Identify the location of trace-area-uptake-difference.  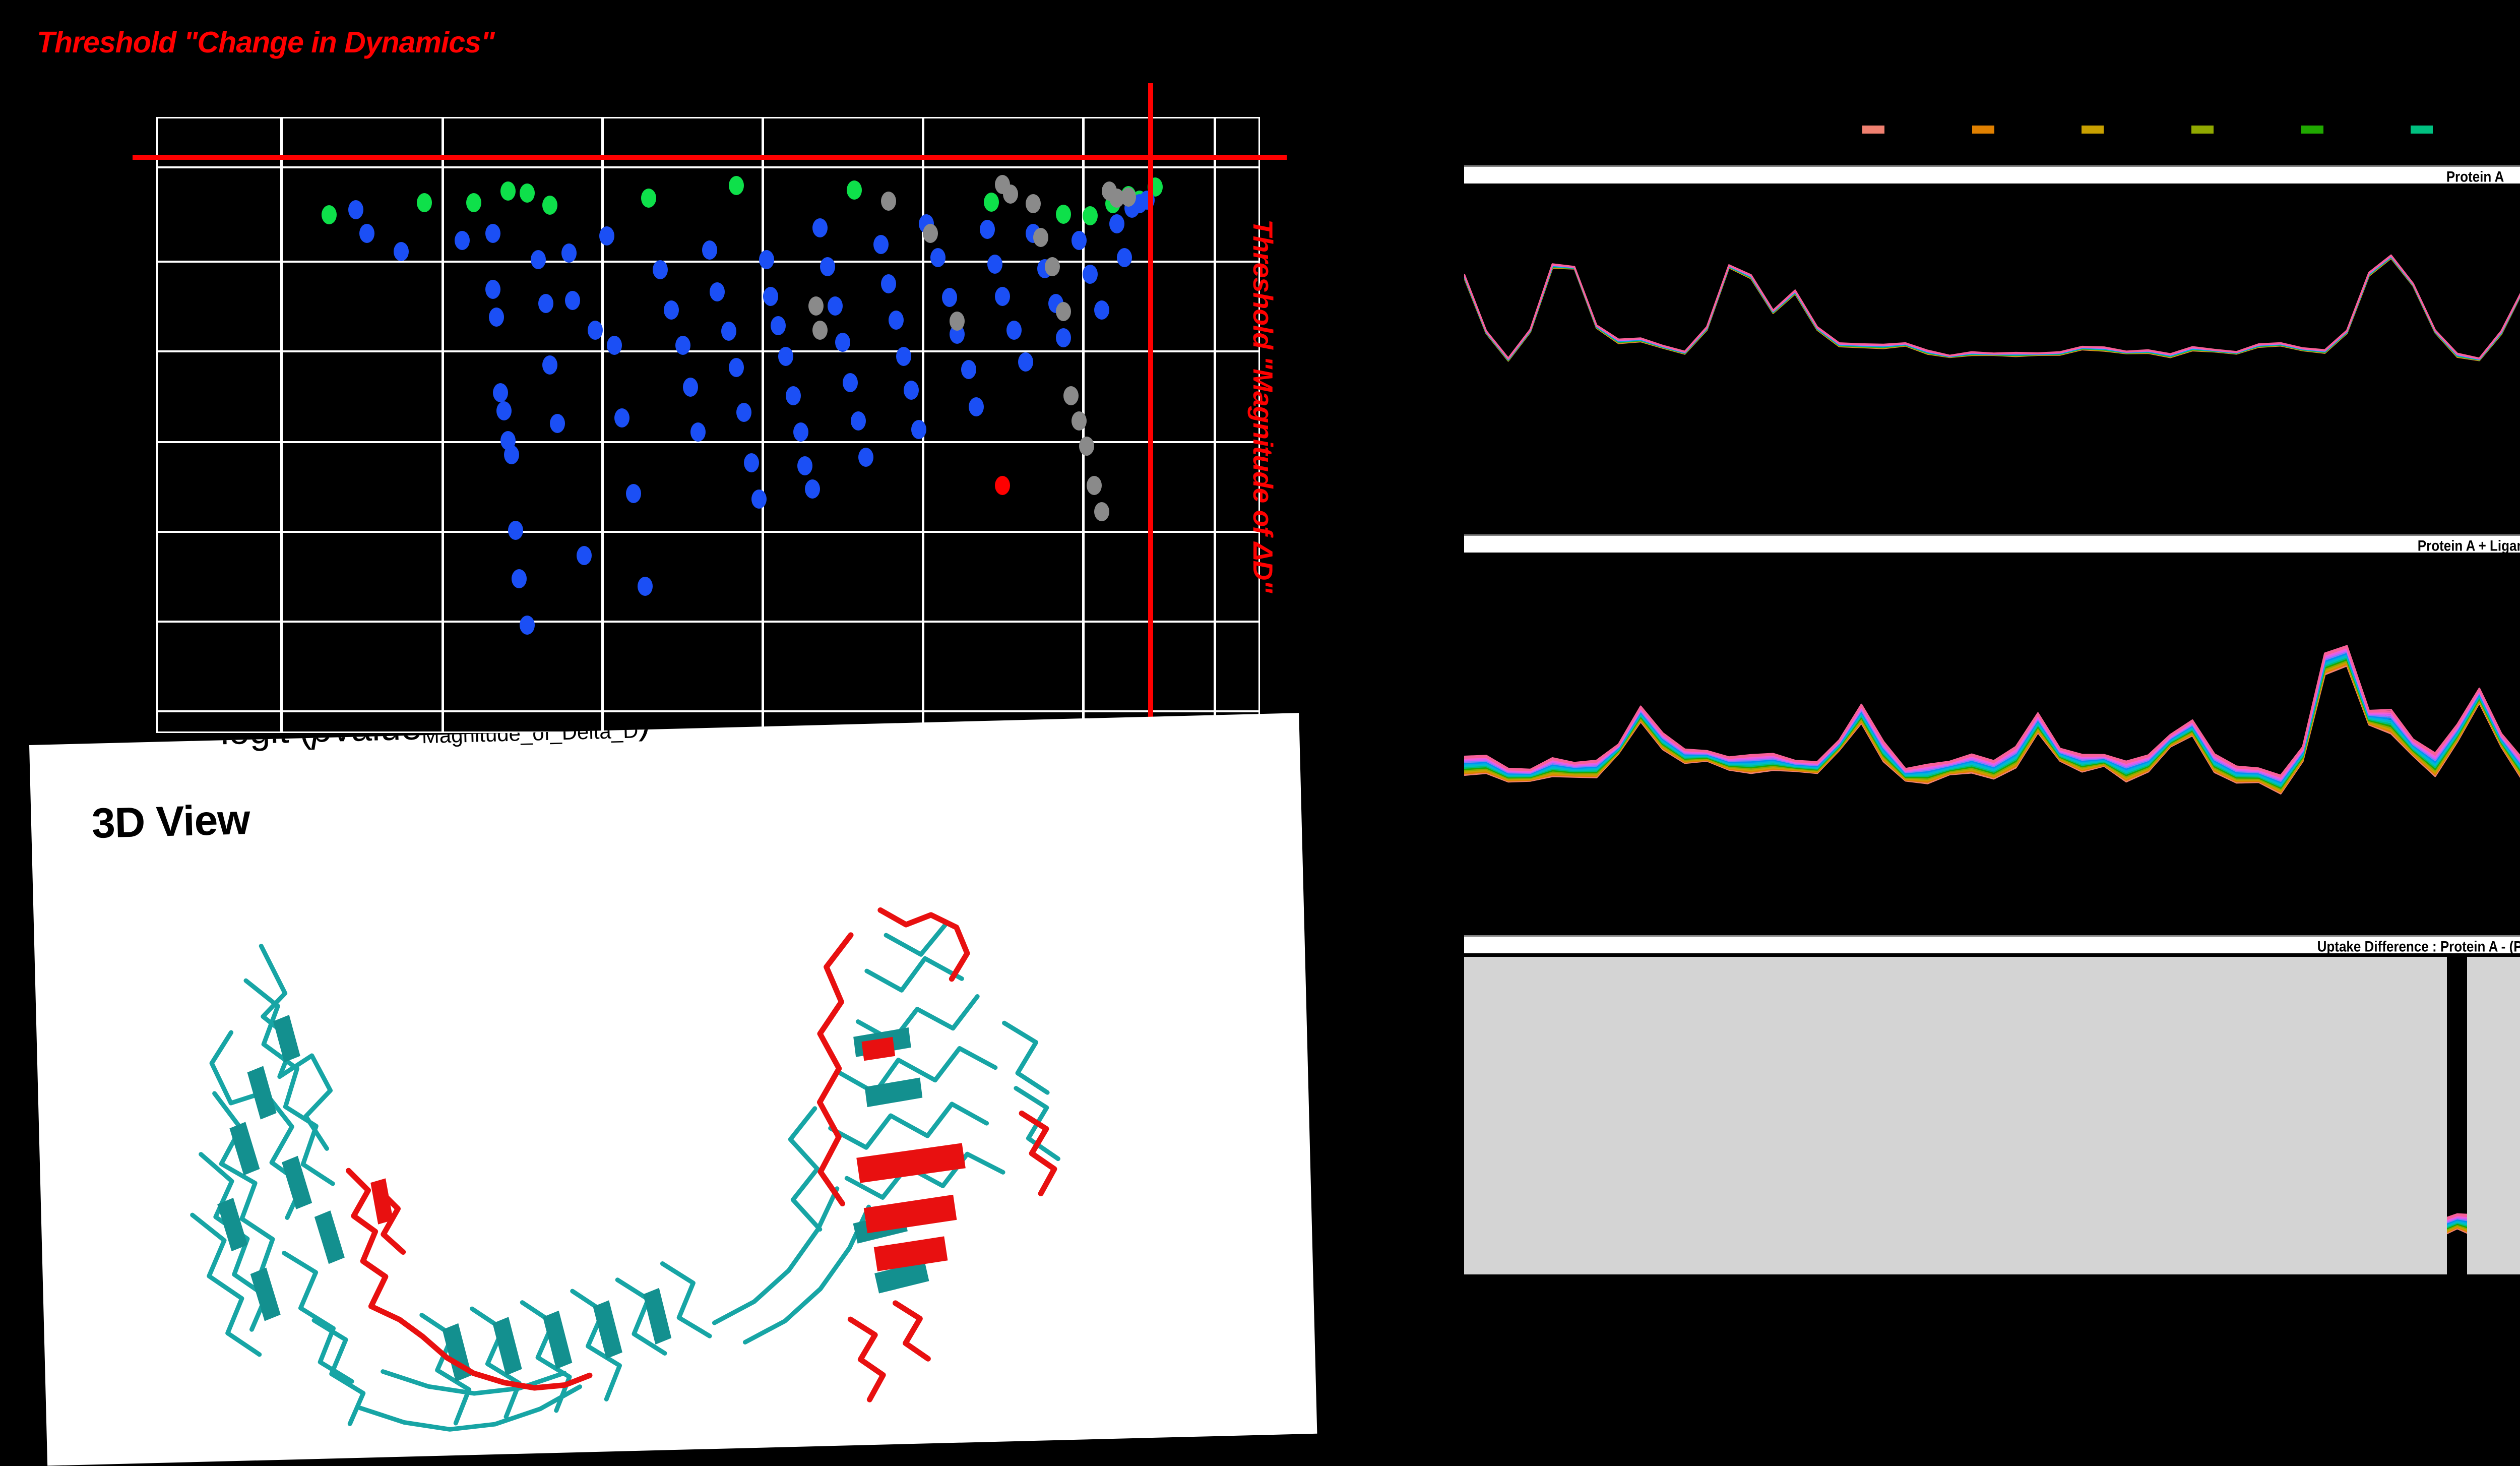
(1992, 1115).